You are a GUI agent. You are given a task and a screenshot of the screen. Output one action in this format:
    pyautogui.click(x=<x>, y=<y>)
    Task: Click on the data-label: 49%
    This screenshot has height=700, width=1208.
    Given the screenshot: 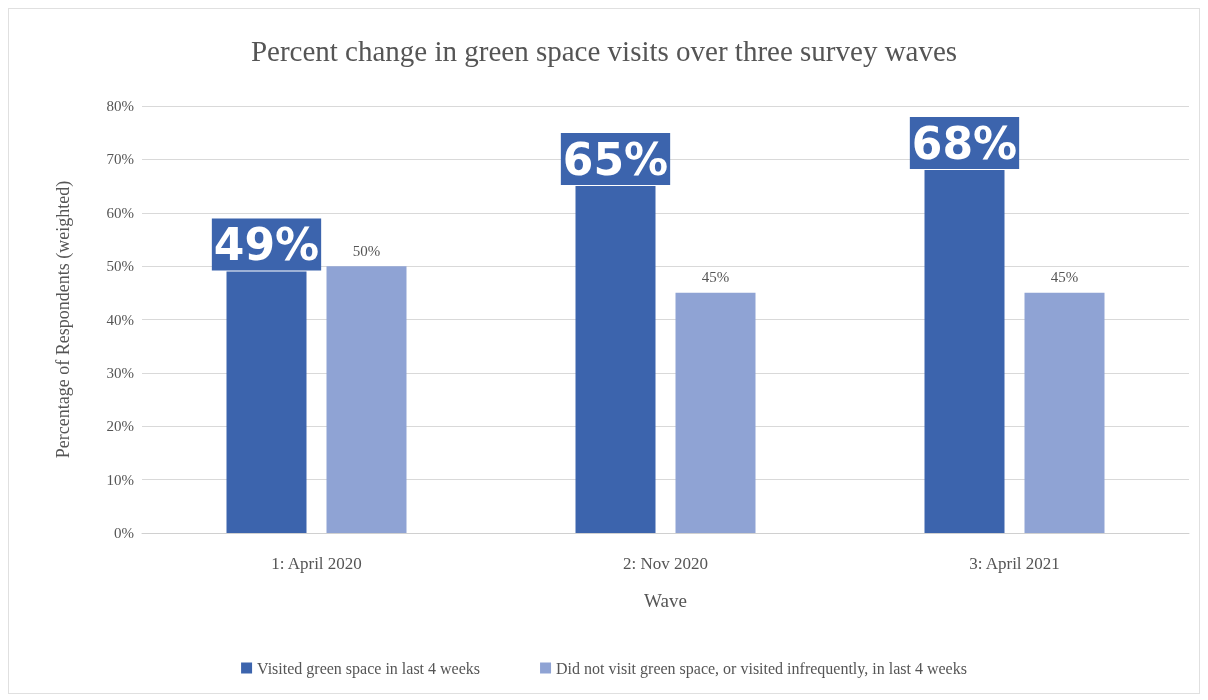 What is the action you would take?
    pyautogui.click(x=266, y=244)
    